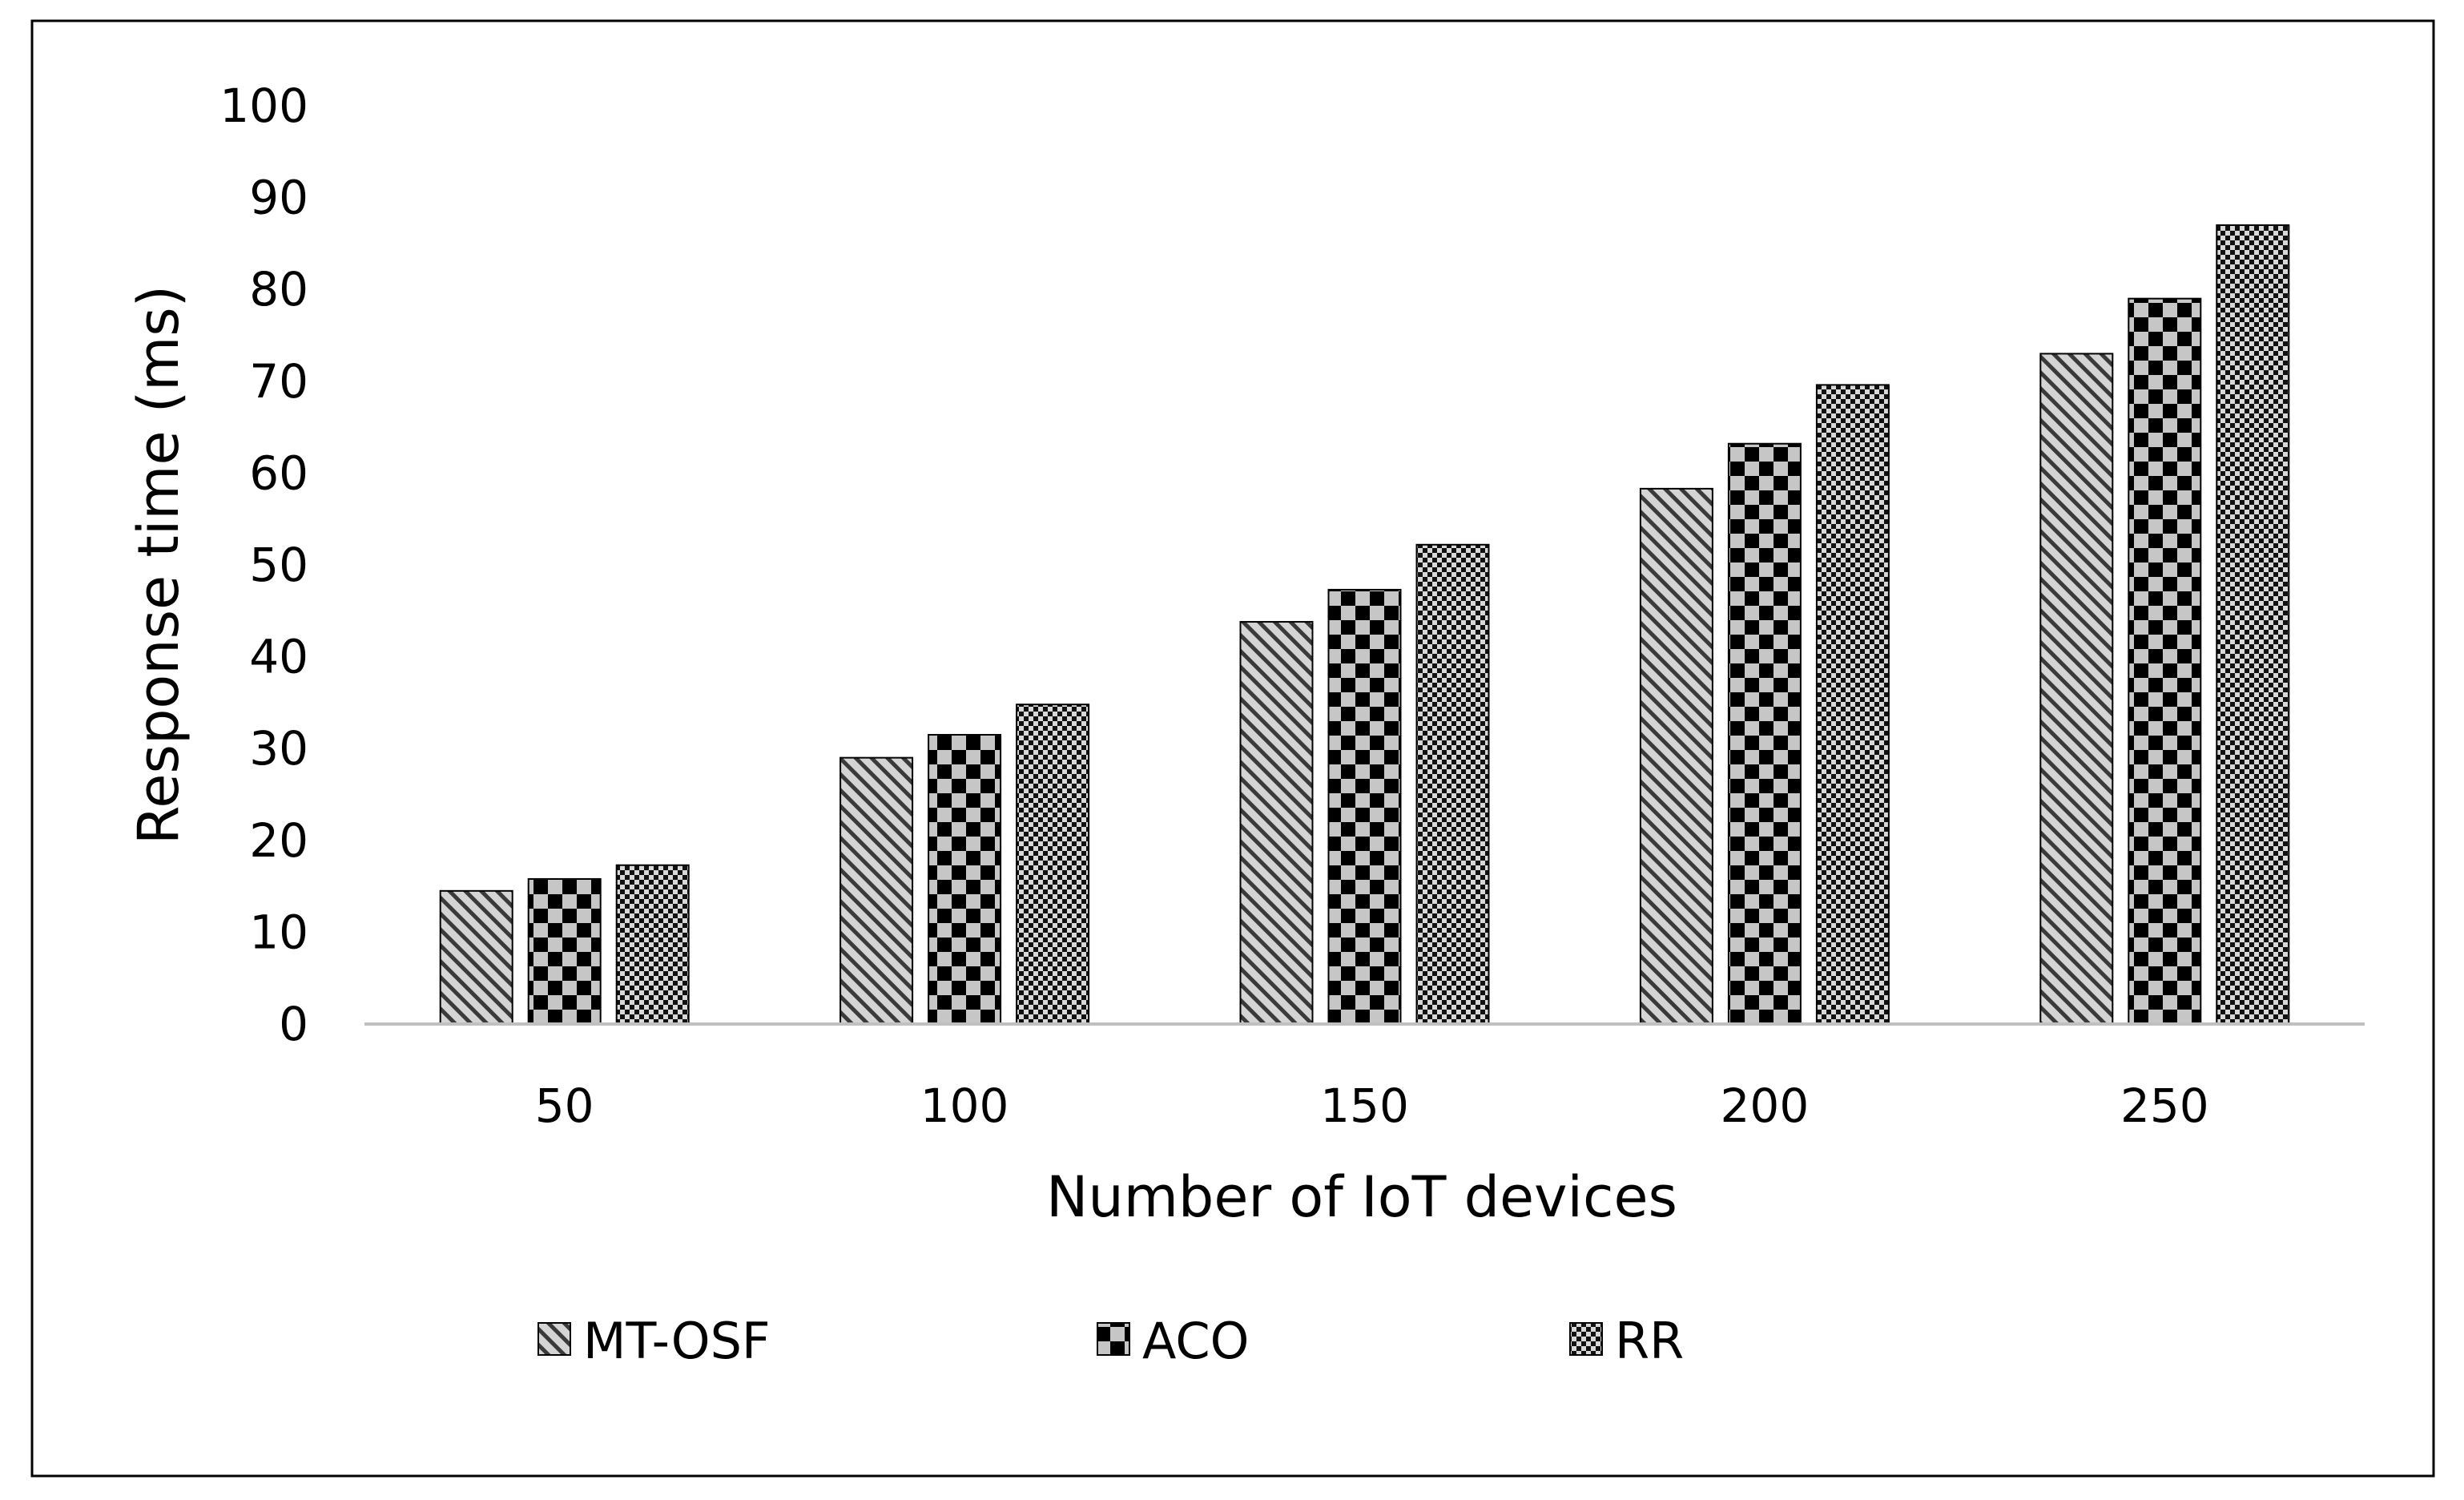  I want to click on y-axis-title: Response time (ms), so click(159, 565).